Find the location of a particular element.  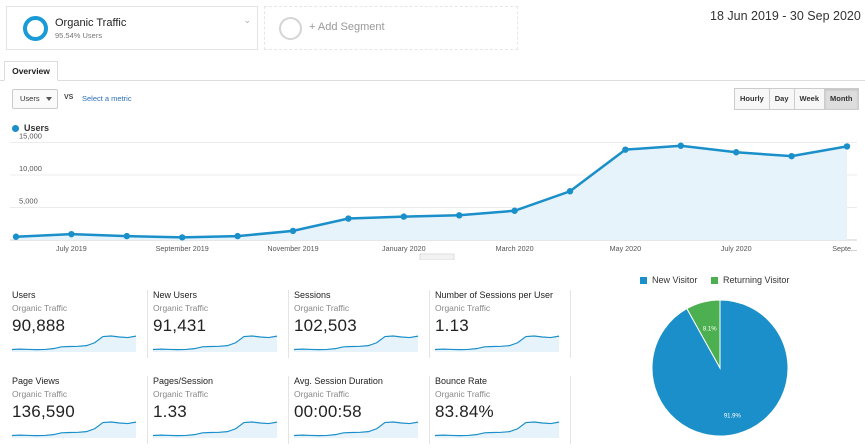

scorecard-page-views: Page Views Organic Traffic 136,590 is located at coordinates (78, 412).